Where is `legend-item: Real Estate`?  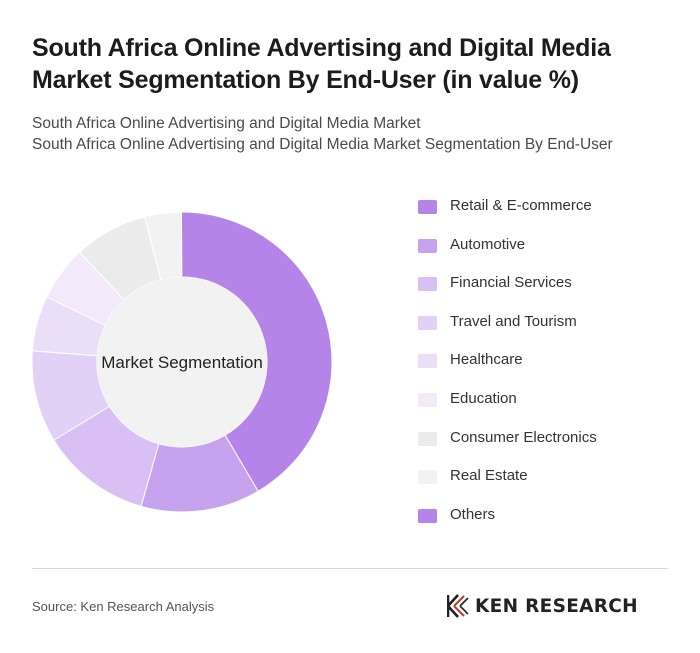
legend-item: Real Estate is located at coordinates (553, 485).